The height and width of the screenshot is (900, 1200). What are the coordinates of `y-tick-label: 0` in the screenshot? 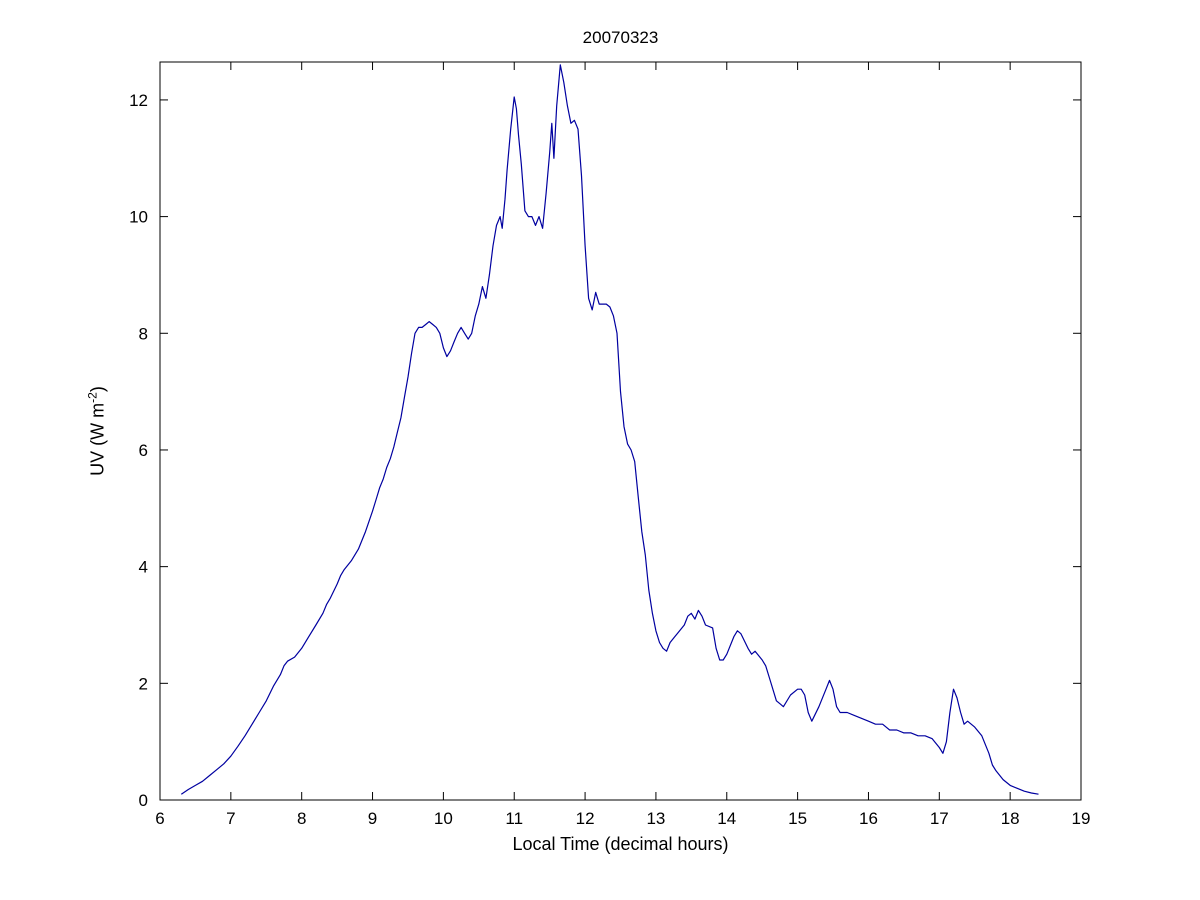 It's located at (143, 800).